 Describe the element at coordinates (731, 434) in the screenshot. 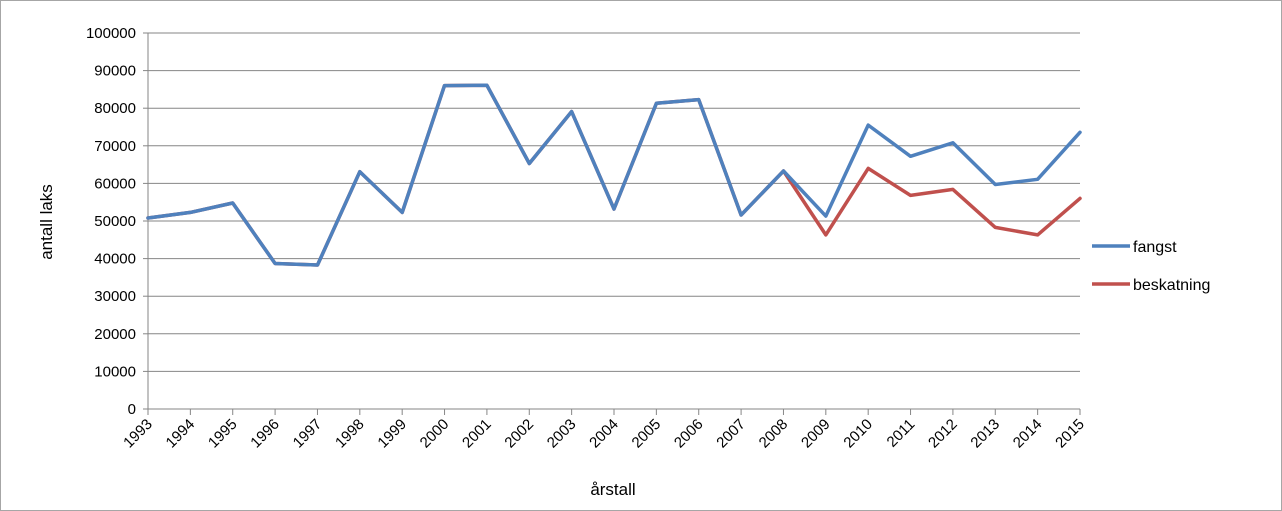

I see `x-tick-label-2007: 2007` at that location.